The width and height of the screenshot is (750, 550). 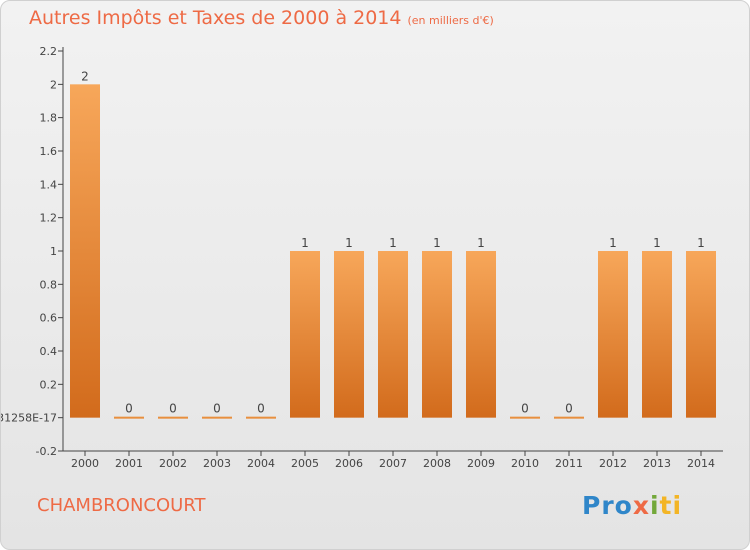 I want to click on x-tick-label: 2006, so click(x=349, y=463).